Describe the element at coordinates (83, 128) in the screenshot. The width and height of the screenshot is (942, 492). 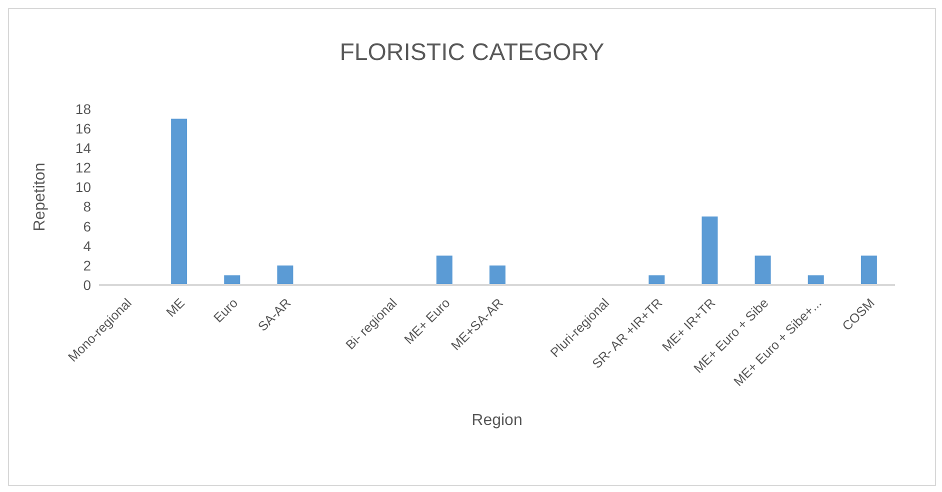
I see `y-tick-label: 16` at that location.